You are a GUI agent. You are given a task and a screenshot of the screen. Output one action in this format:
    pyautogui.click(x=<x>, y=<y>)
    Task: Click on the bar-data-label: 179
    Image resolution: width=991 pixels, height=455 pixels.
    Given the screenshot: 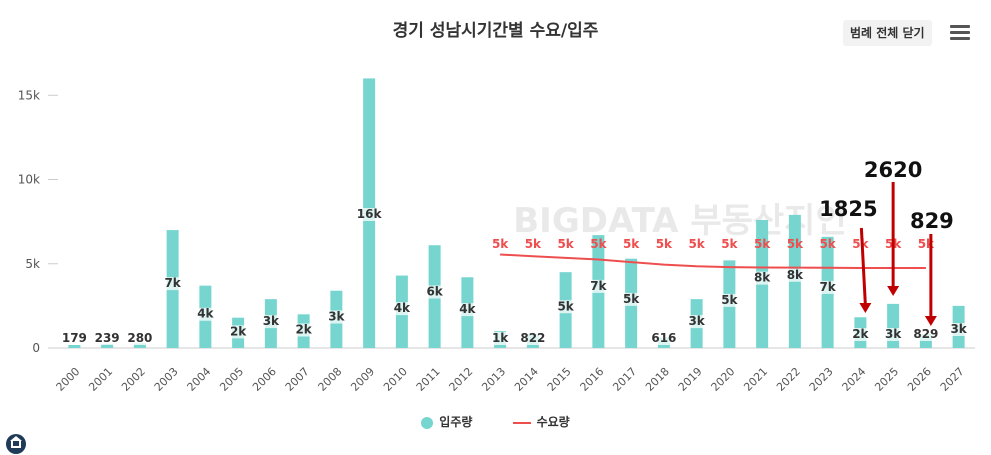 What is the action you would take?
    pyautogui.click(x=74, y=338)
    